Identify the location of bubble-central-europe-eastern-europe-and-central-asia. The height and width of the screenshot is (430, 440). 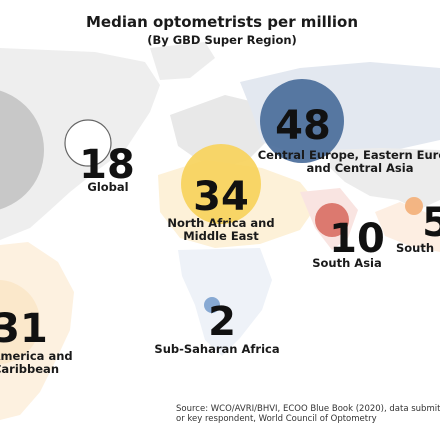
(302, 121).